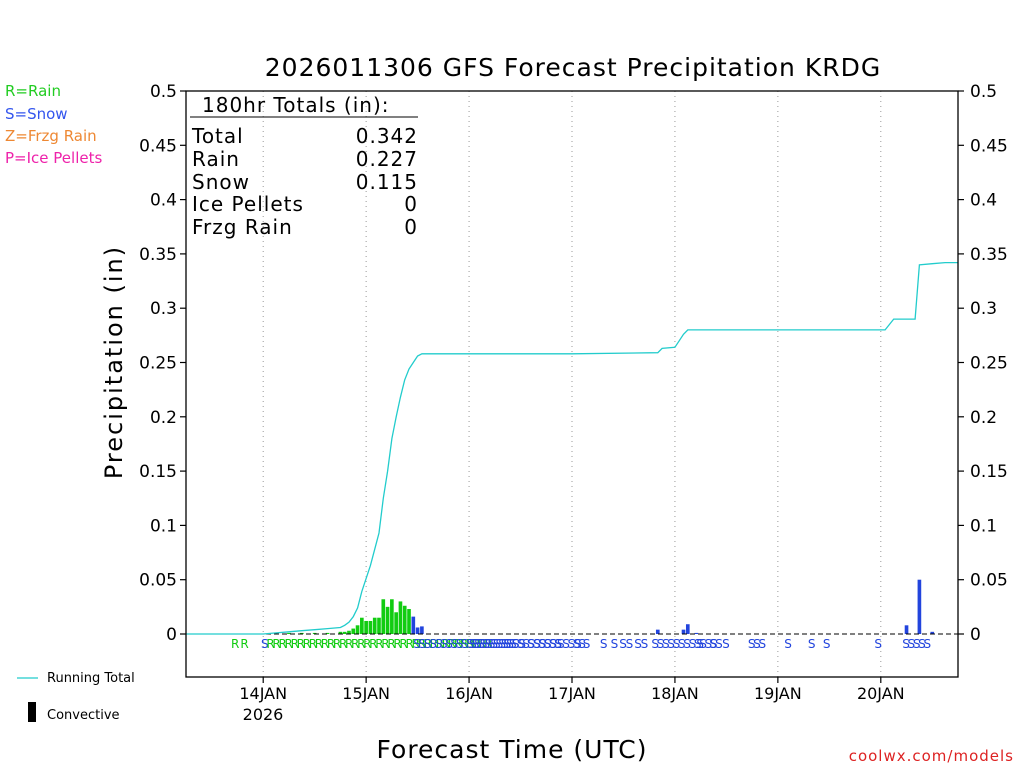 The width and height of the screenshot is (1024, 768). What do you see at coordinates (411, 227) in the screenshot?
I see `totals-value-frzg-rain: 0` at bounding box center [411, 227].